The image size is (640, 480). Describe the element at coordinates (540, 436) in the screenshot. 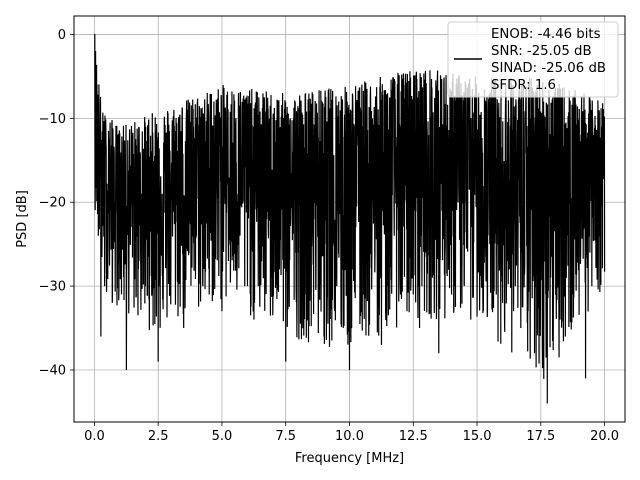

I see `x-tick-label: 17.5` at that location.